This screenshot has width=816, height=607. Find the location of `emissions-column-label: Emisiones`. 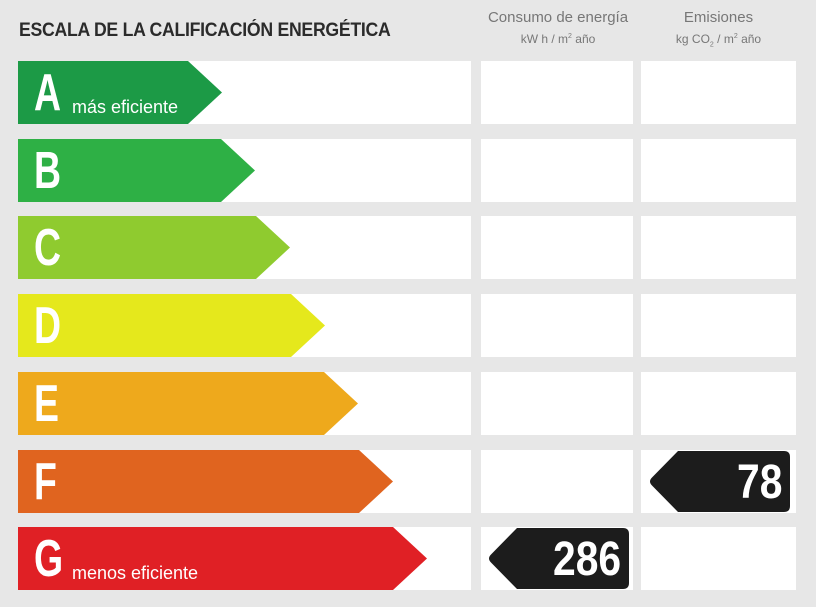

emissions-column-label: Emisiones is located at coordinates (718, 17).